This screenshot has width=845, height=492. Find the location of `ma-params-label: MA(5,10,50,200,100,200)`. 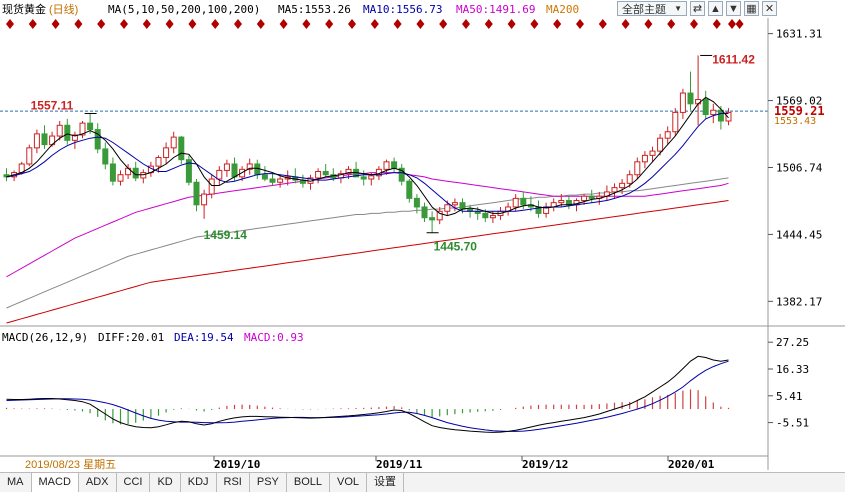

ma-params-label: MA(5,10,50,200,100,200) is located at coordinates (184, 9).